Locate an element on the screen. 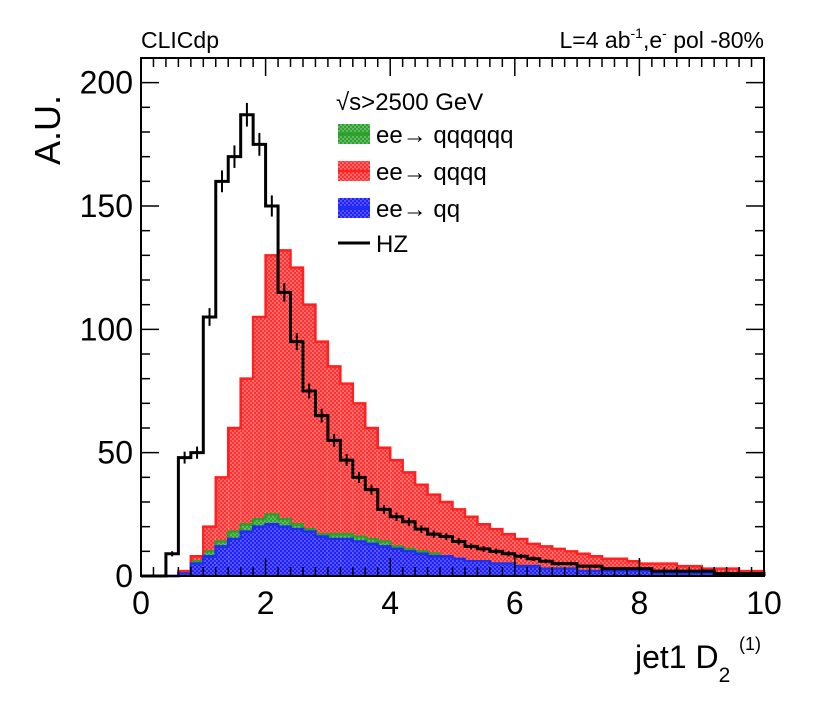 Image resolution: width=830 pixels, height=703 pixels. y-tick-label: 200 is located at coordinates (106, 83).